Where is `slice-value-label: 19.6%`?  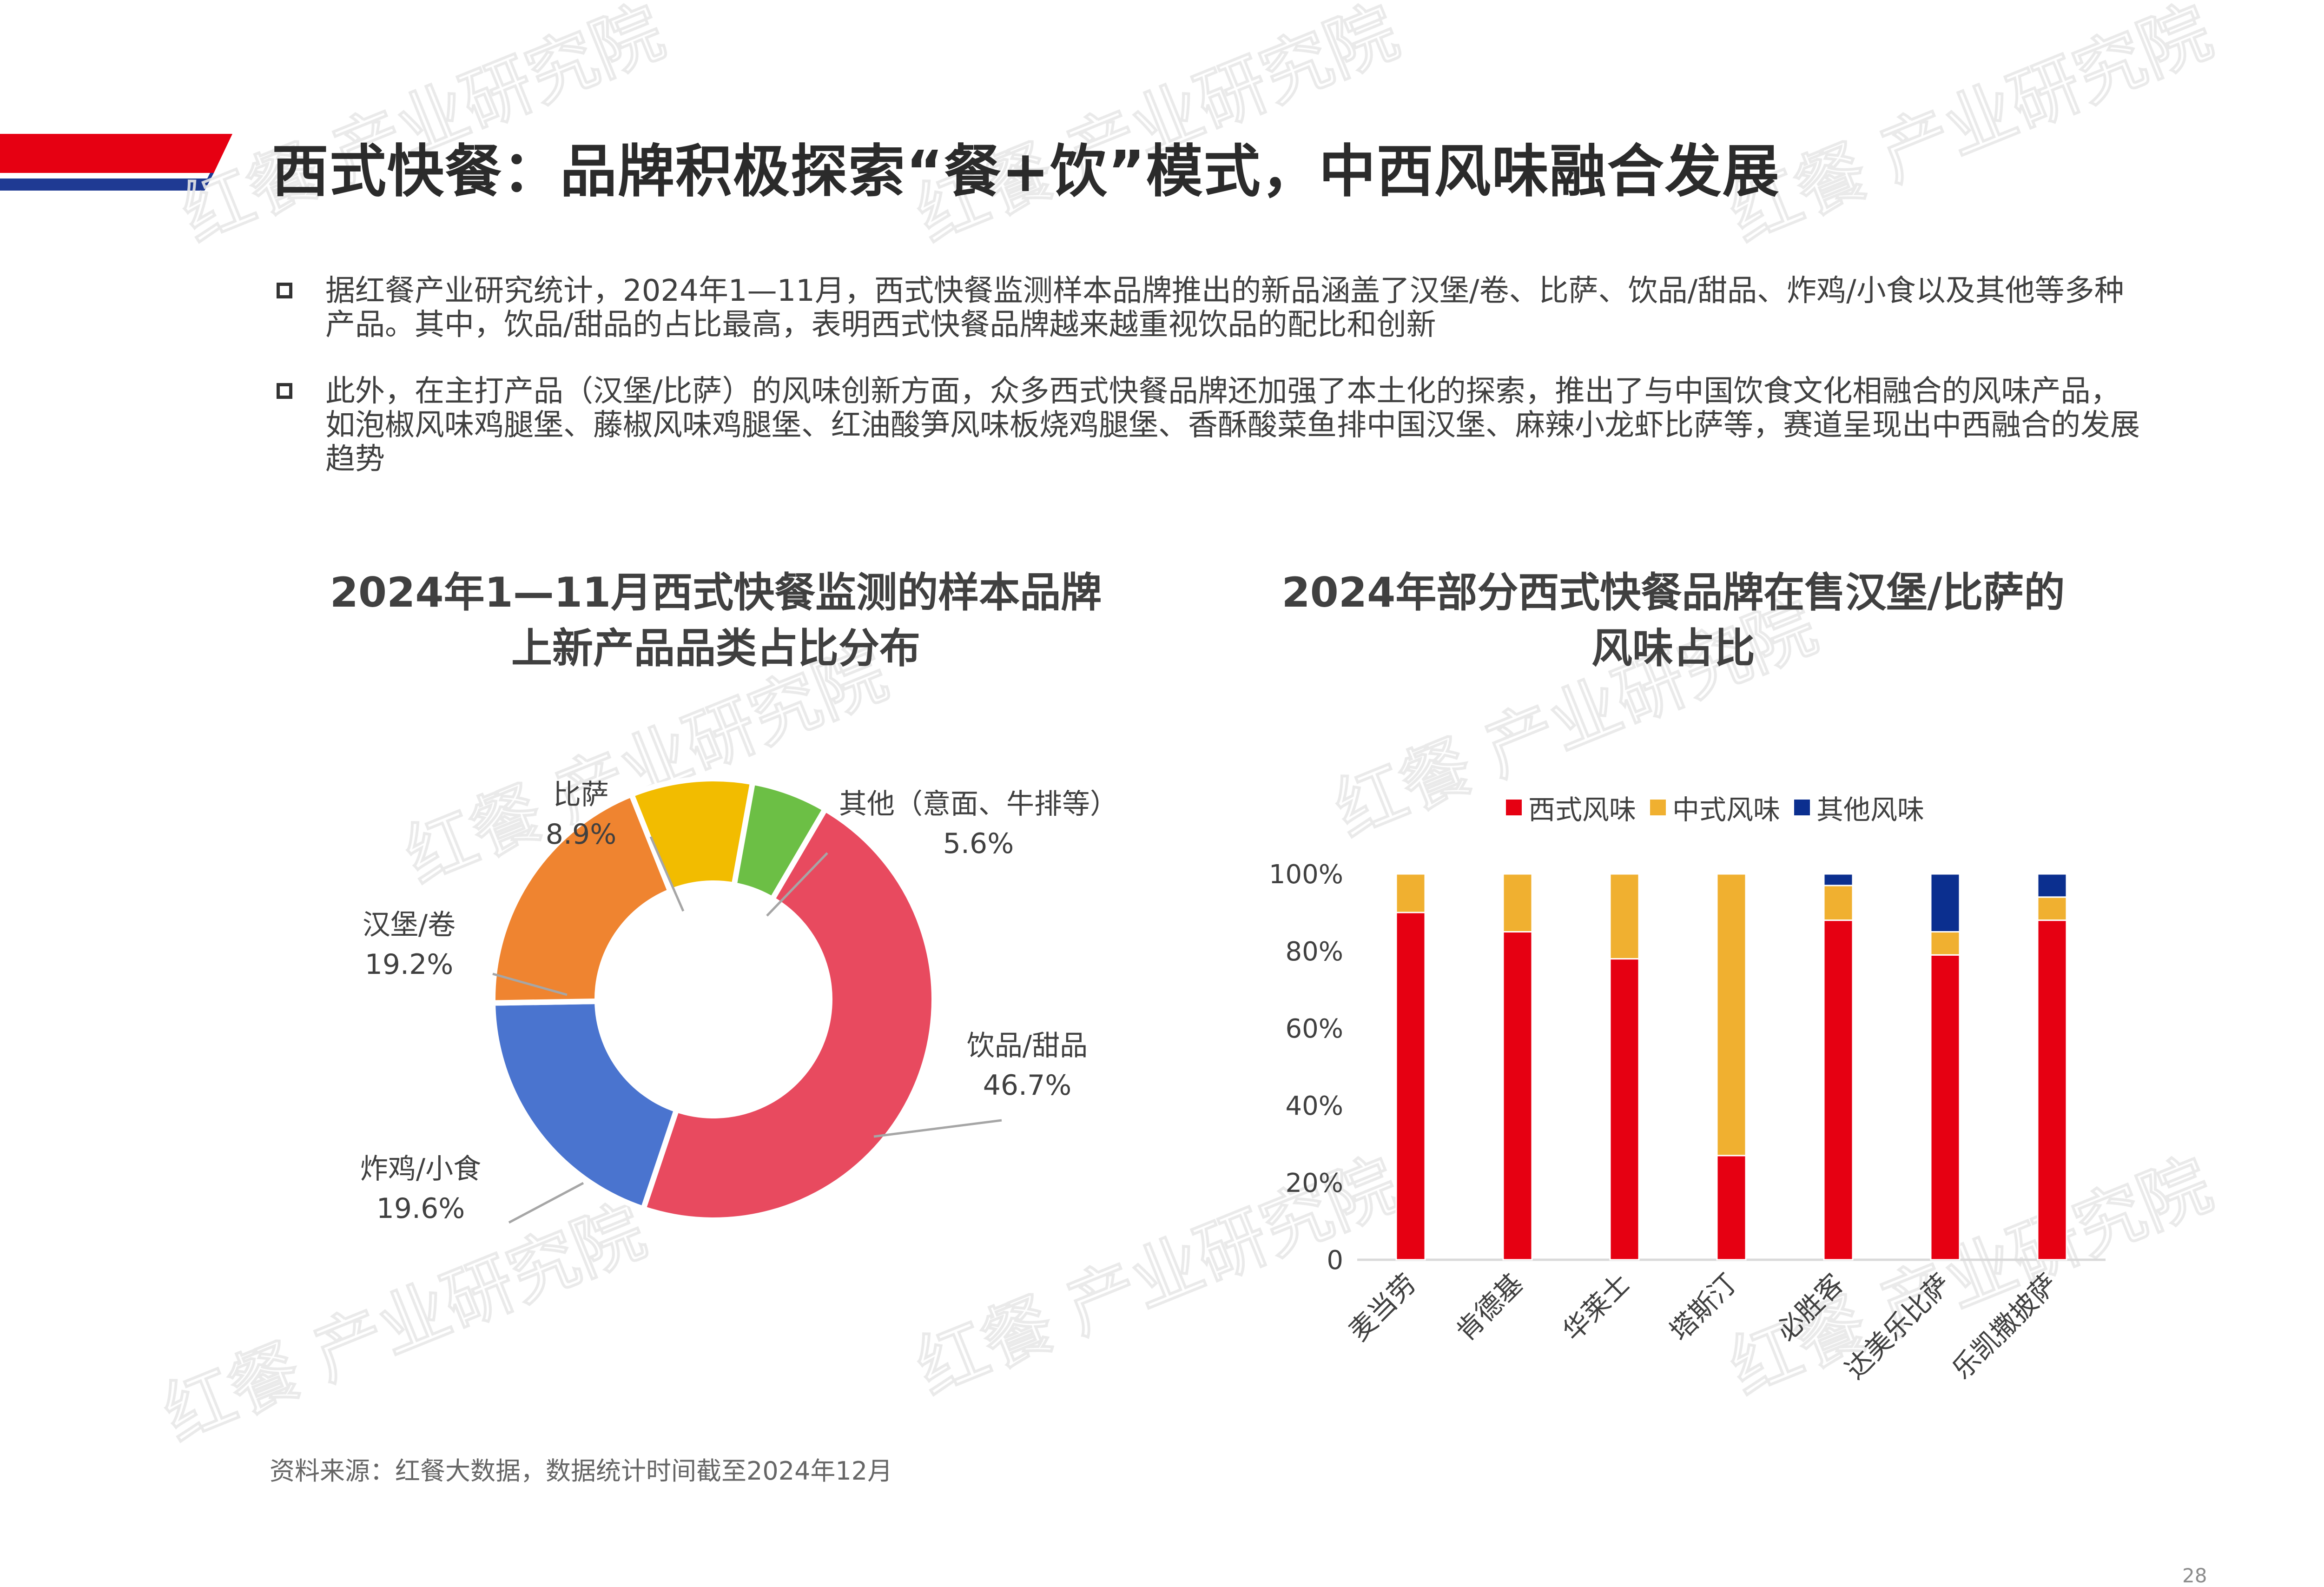
slice-value-label: 19.6% is located at coordinates (420, 1208).